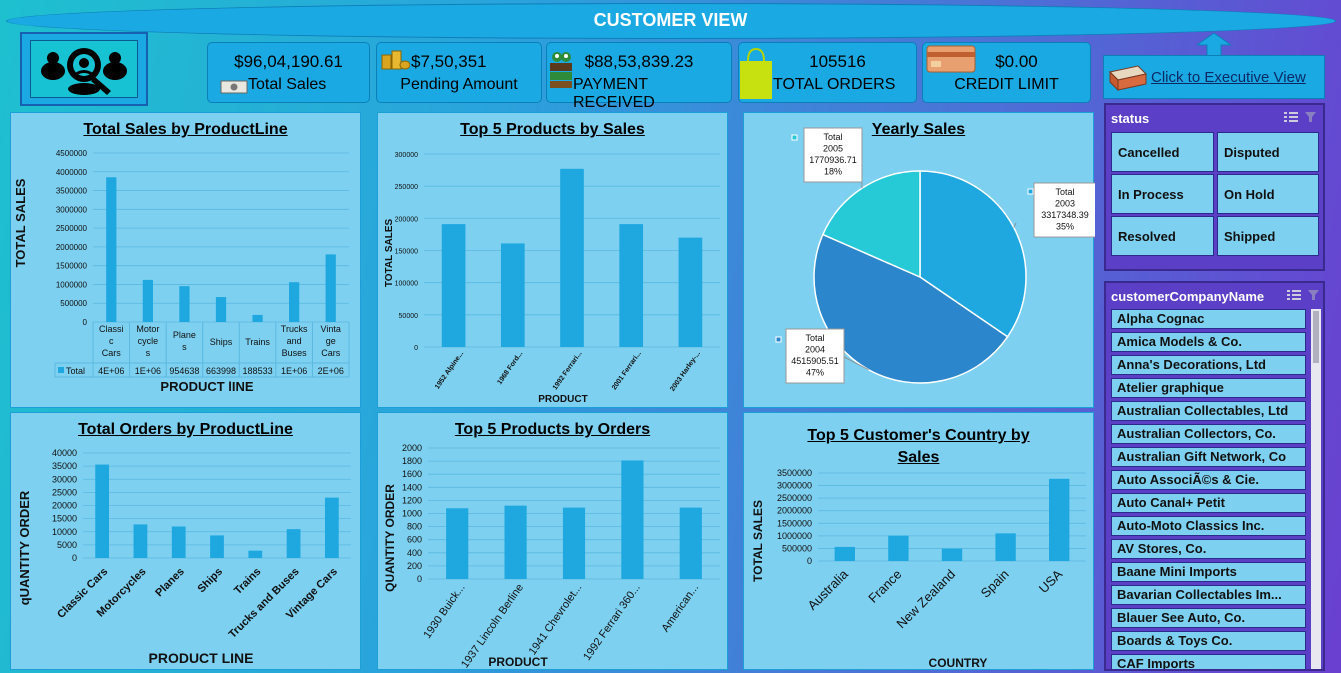  What do you see at coordinates (1208, 503) in the screenshot?
I see `company-item: Auto Canal+ Petit` at bounding box center [1208, 503].